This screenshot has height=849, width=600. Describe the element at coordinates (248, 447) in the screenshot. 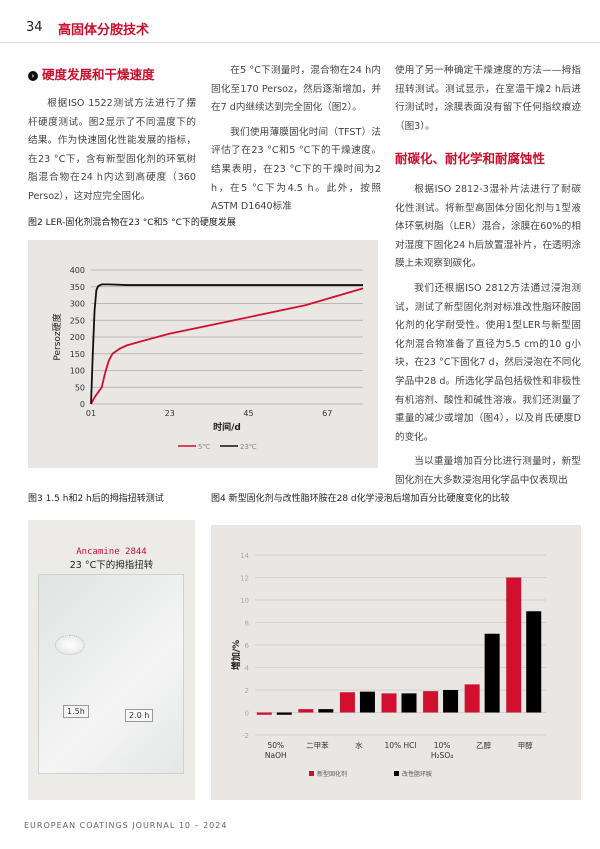

I see `legend-label: 23℃` at that location.